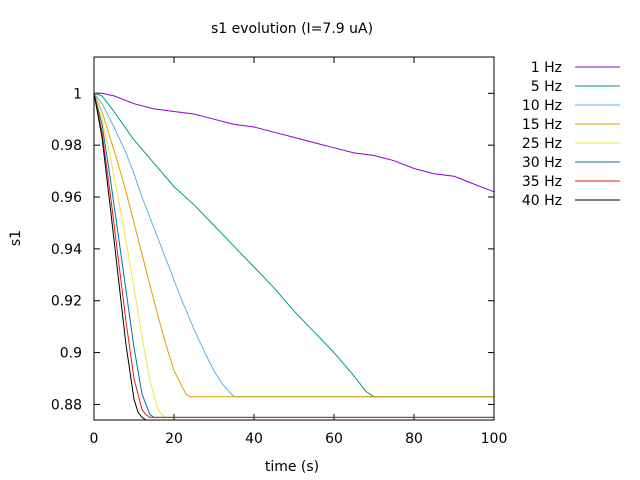  I want to click on y-tick-label: 0.9, so click(71, 354).